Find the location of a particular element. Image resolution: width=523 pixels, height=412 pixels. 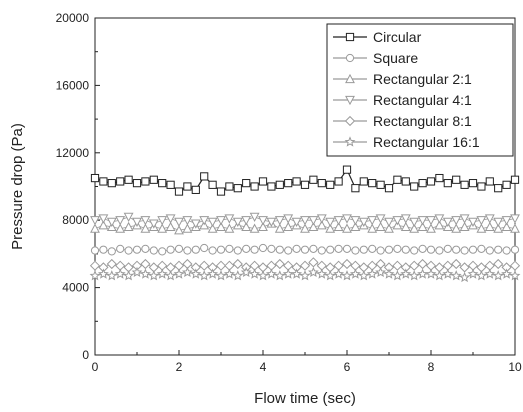

x-tick-label: 6 is located at coordinates (347, 367).